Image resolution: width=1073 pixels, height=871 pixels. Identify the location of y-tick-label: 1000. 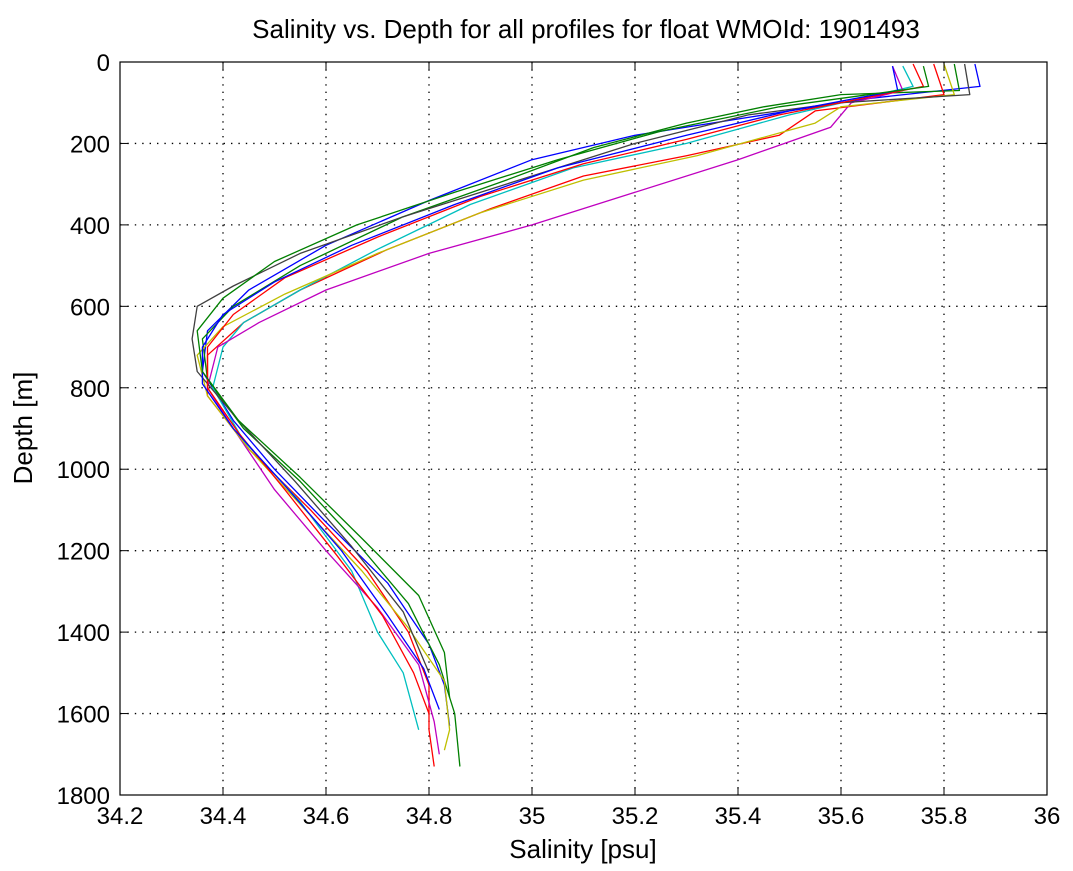
(83, 470).